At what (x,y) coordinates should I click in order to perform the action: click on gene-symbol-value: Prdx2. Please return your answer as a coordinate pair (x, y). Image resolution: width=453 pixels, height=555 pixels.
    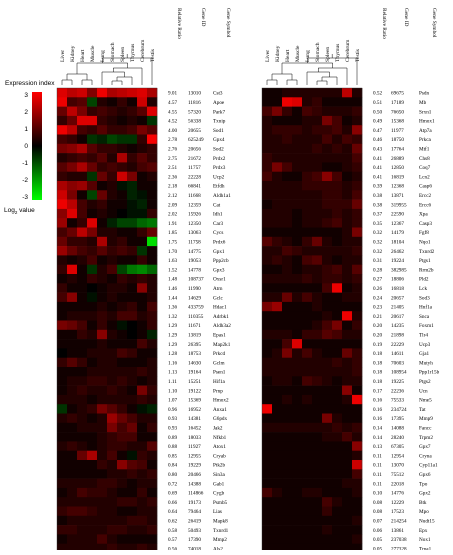
    Looking at the image, I should click on (219, 159).